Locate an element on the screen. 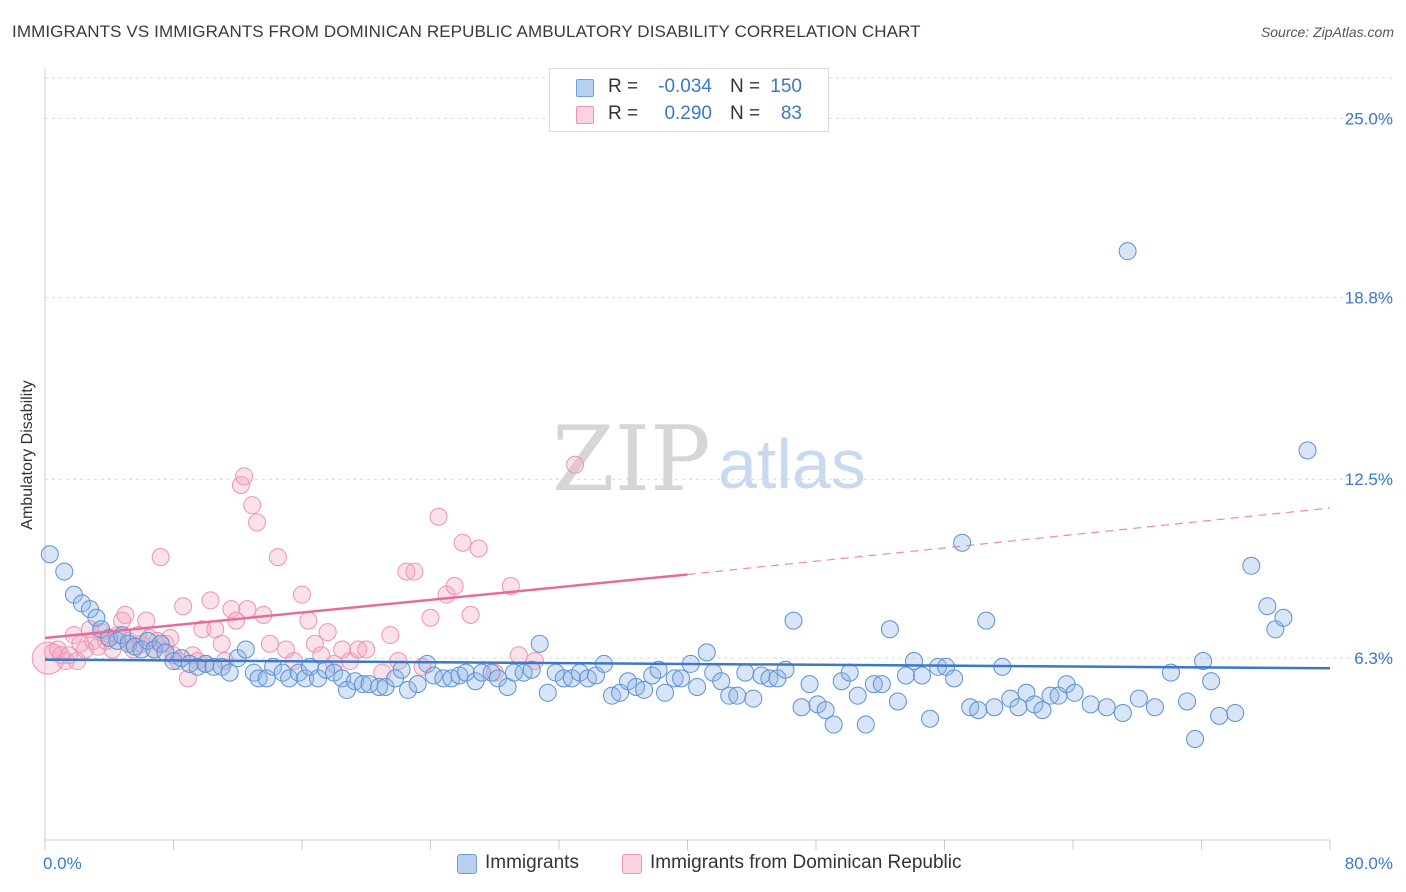 This screenshot has height=892, width=1406. legend-r-value: -0.034 is located at coordinates (685, 86).